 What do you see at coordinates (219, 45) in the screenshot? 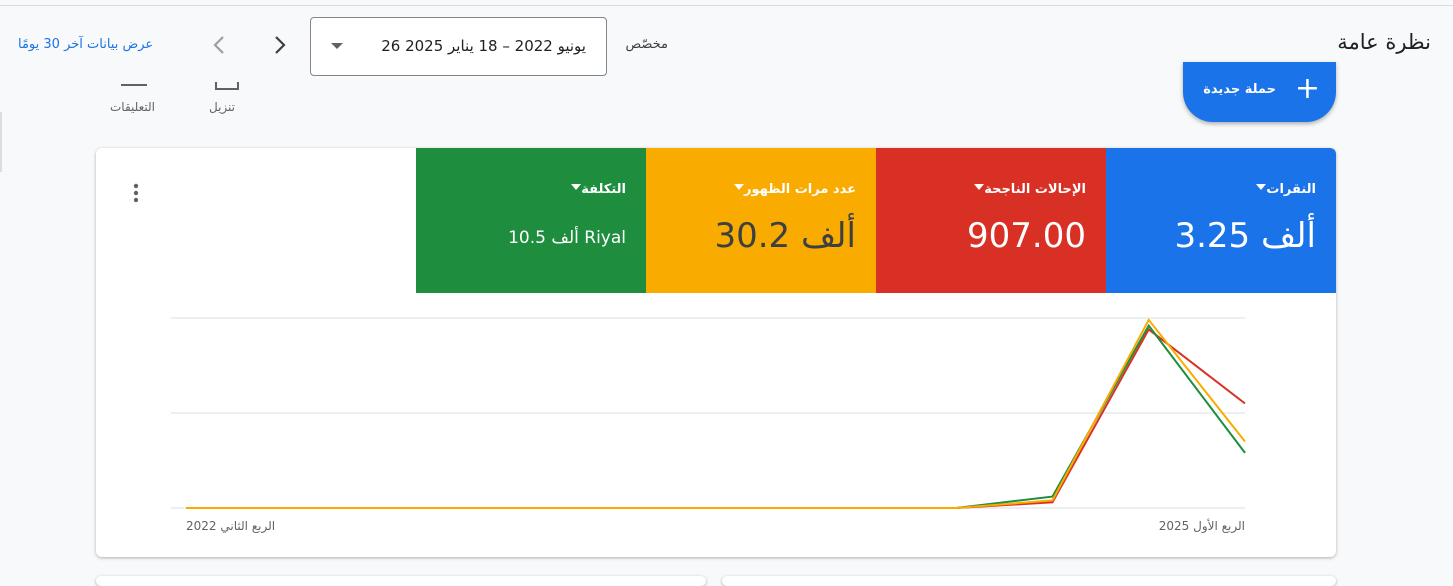
I see `prev-button` at bounding box center [219, 45].